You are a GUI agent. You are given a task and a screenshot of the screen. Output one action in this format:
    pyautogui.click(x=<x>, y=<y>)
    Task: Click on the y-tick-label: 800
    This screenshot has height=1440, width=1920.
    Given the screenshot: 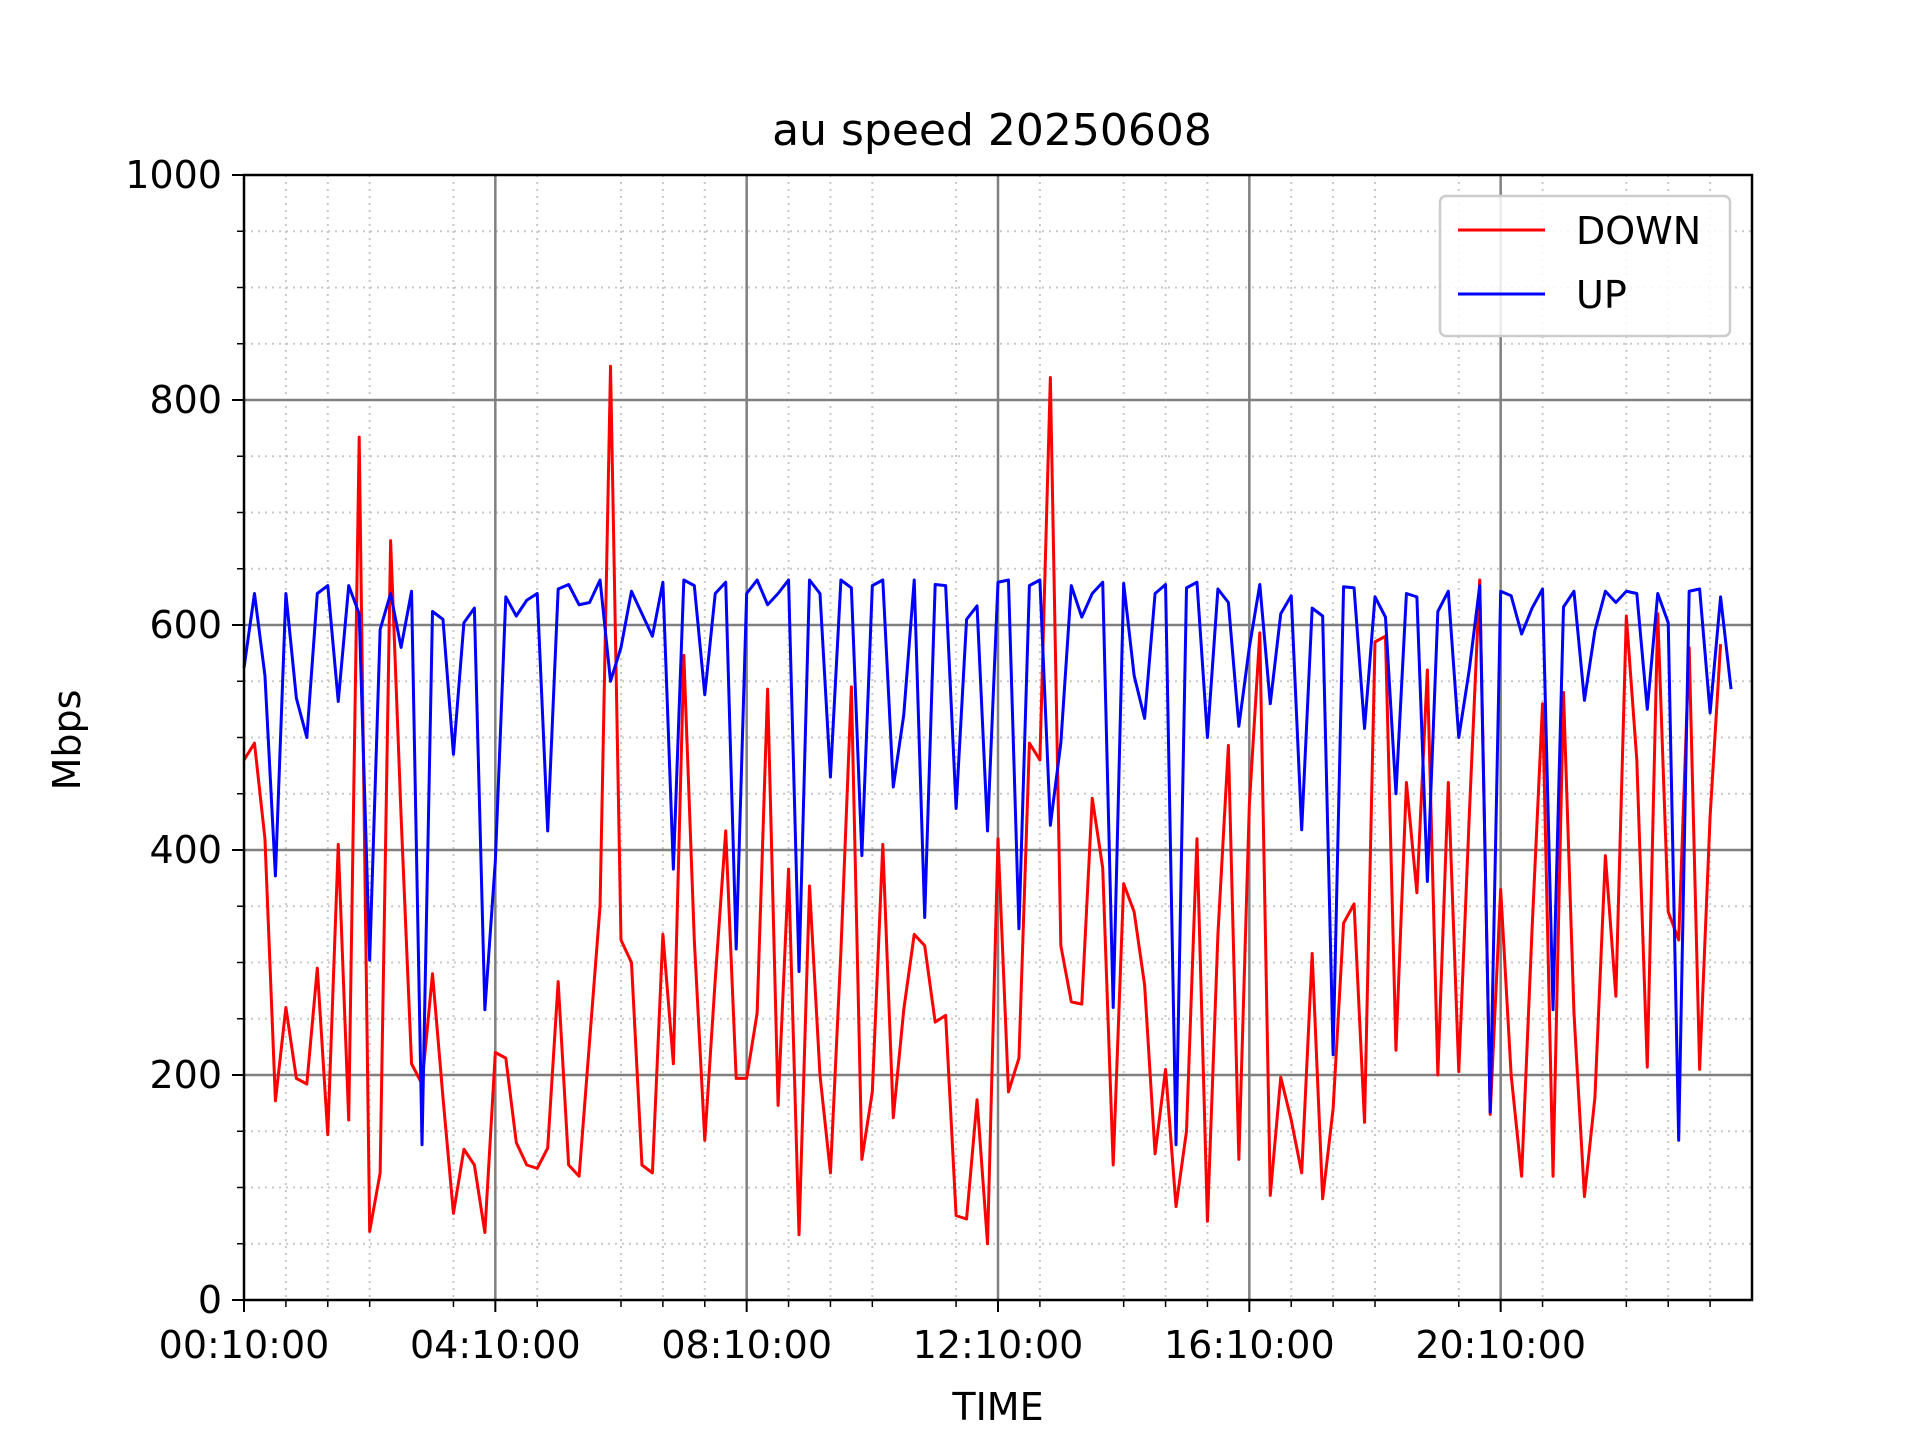 What is the action you would take?
    pyautogui.click(x=185, y=400)
    